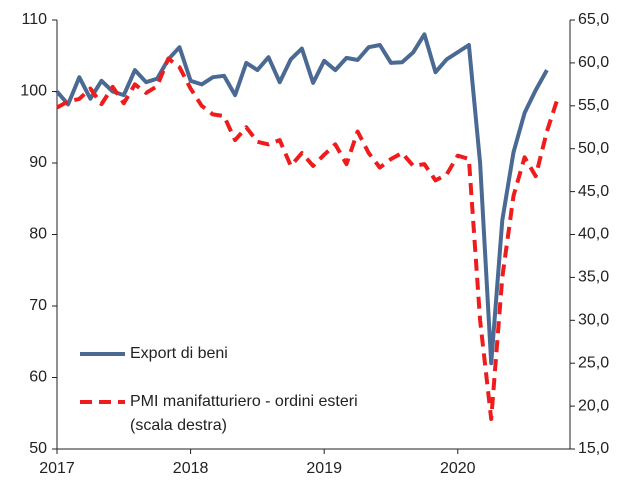 The width and height of the screenshot is (626, 486). What do you see at coordinates (593, 362) in the screenshot?
I see `y2-tick-label: 25,0` at bounding box center [593, 362].